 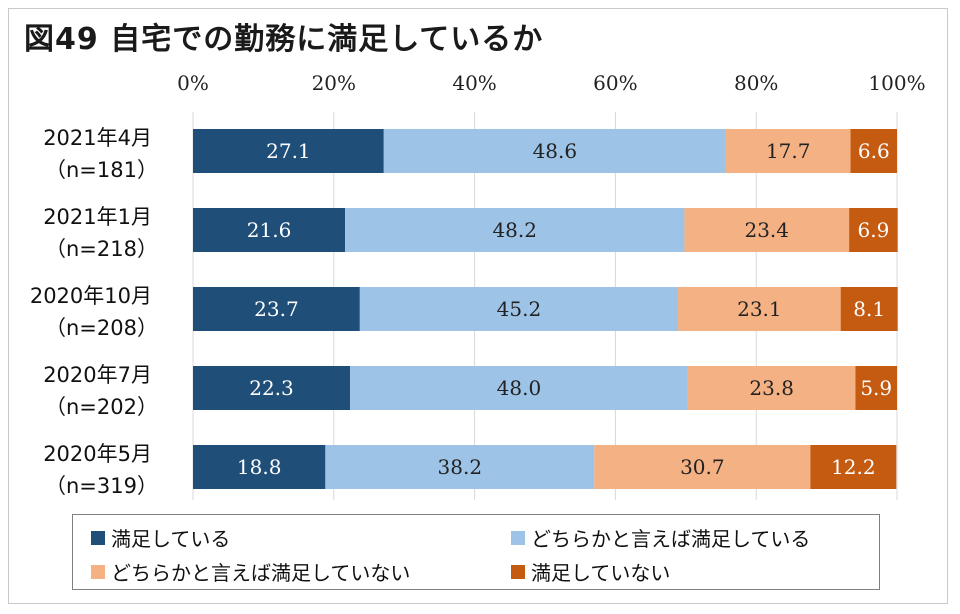 I want to click on category-n-label: （n=181）, so click(x=101, y=170).